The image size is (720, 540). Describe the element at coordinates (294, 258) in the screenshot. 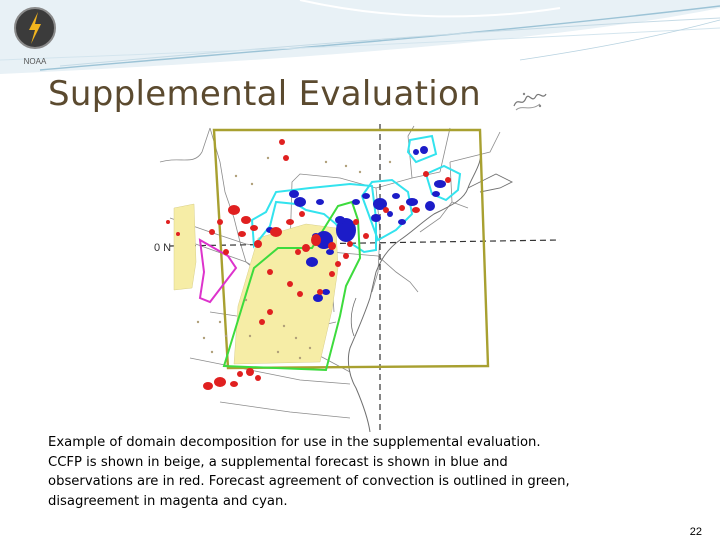

I see `observation-markers` at that location.